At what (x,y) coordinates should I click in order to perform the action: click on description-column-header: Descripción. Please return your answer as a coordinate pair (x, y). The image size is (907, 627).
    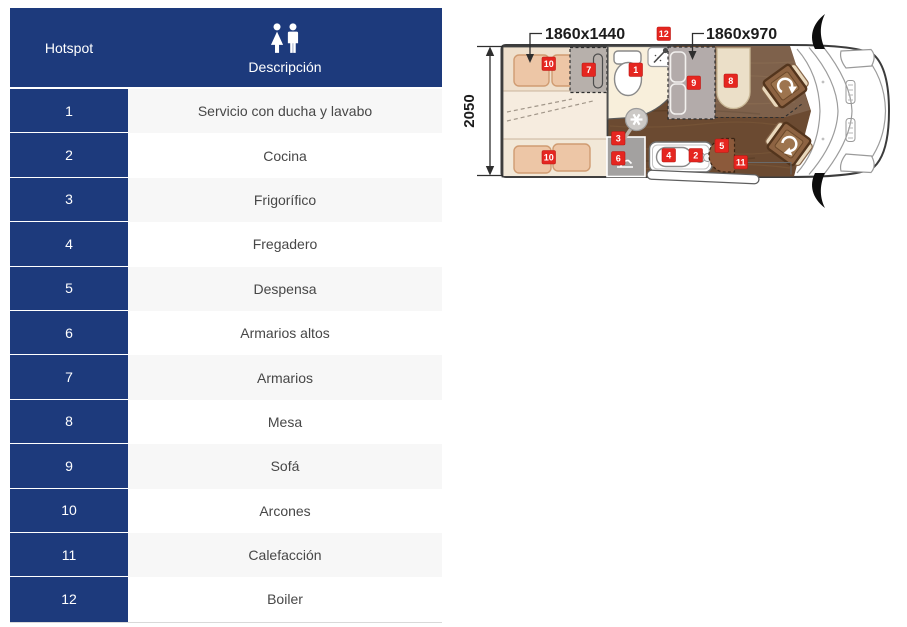
    Looking at the image, I should click on (285, 47).